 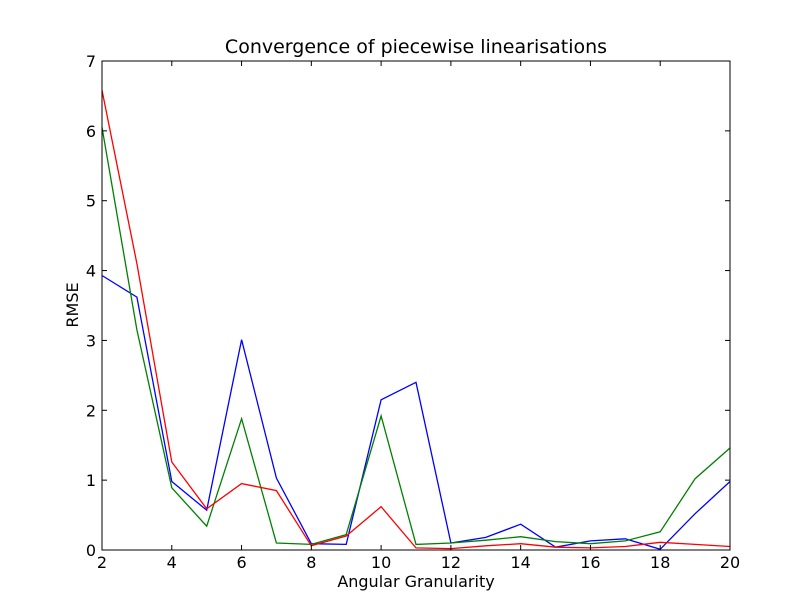 I want to click on x-tick-label: 6, so click(x=241, y=562).